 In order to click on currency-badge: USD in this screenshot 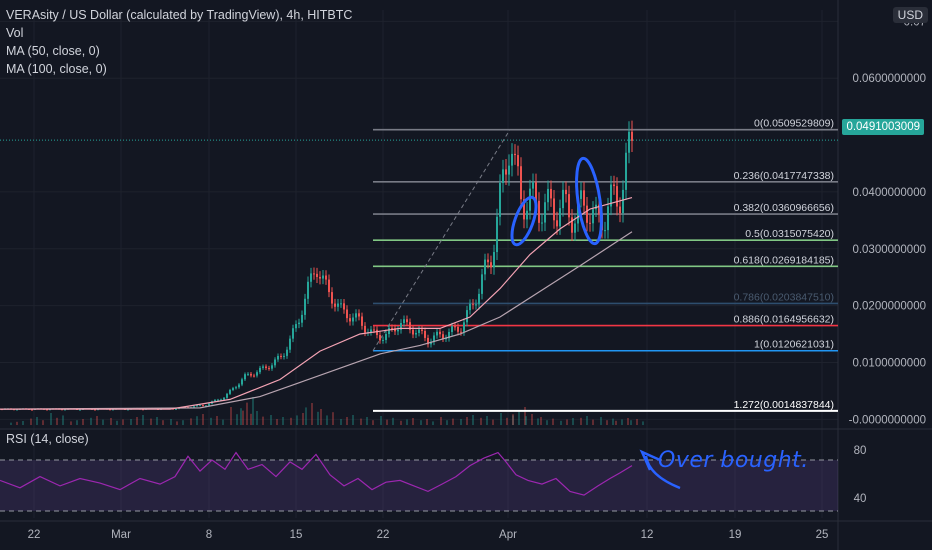, I will do `click(910, 15)`.